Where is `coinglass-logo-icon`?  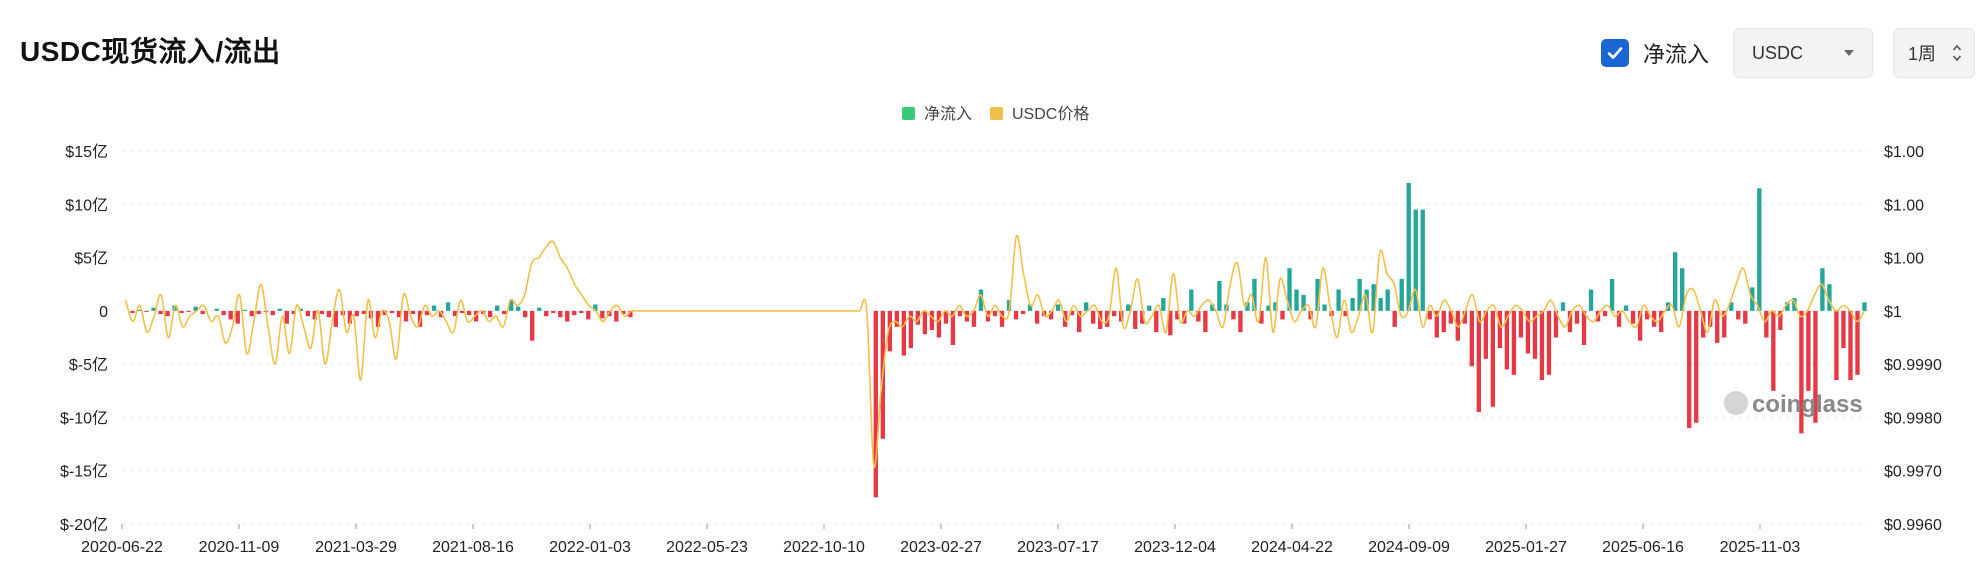
coinglass-logo-icon is located at coordinates (1736, 403).